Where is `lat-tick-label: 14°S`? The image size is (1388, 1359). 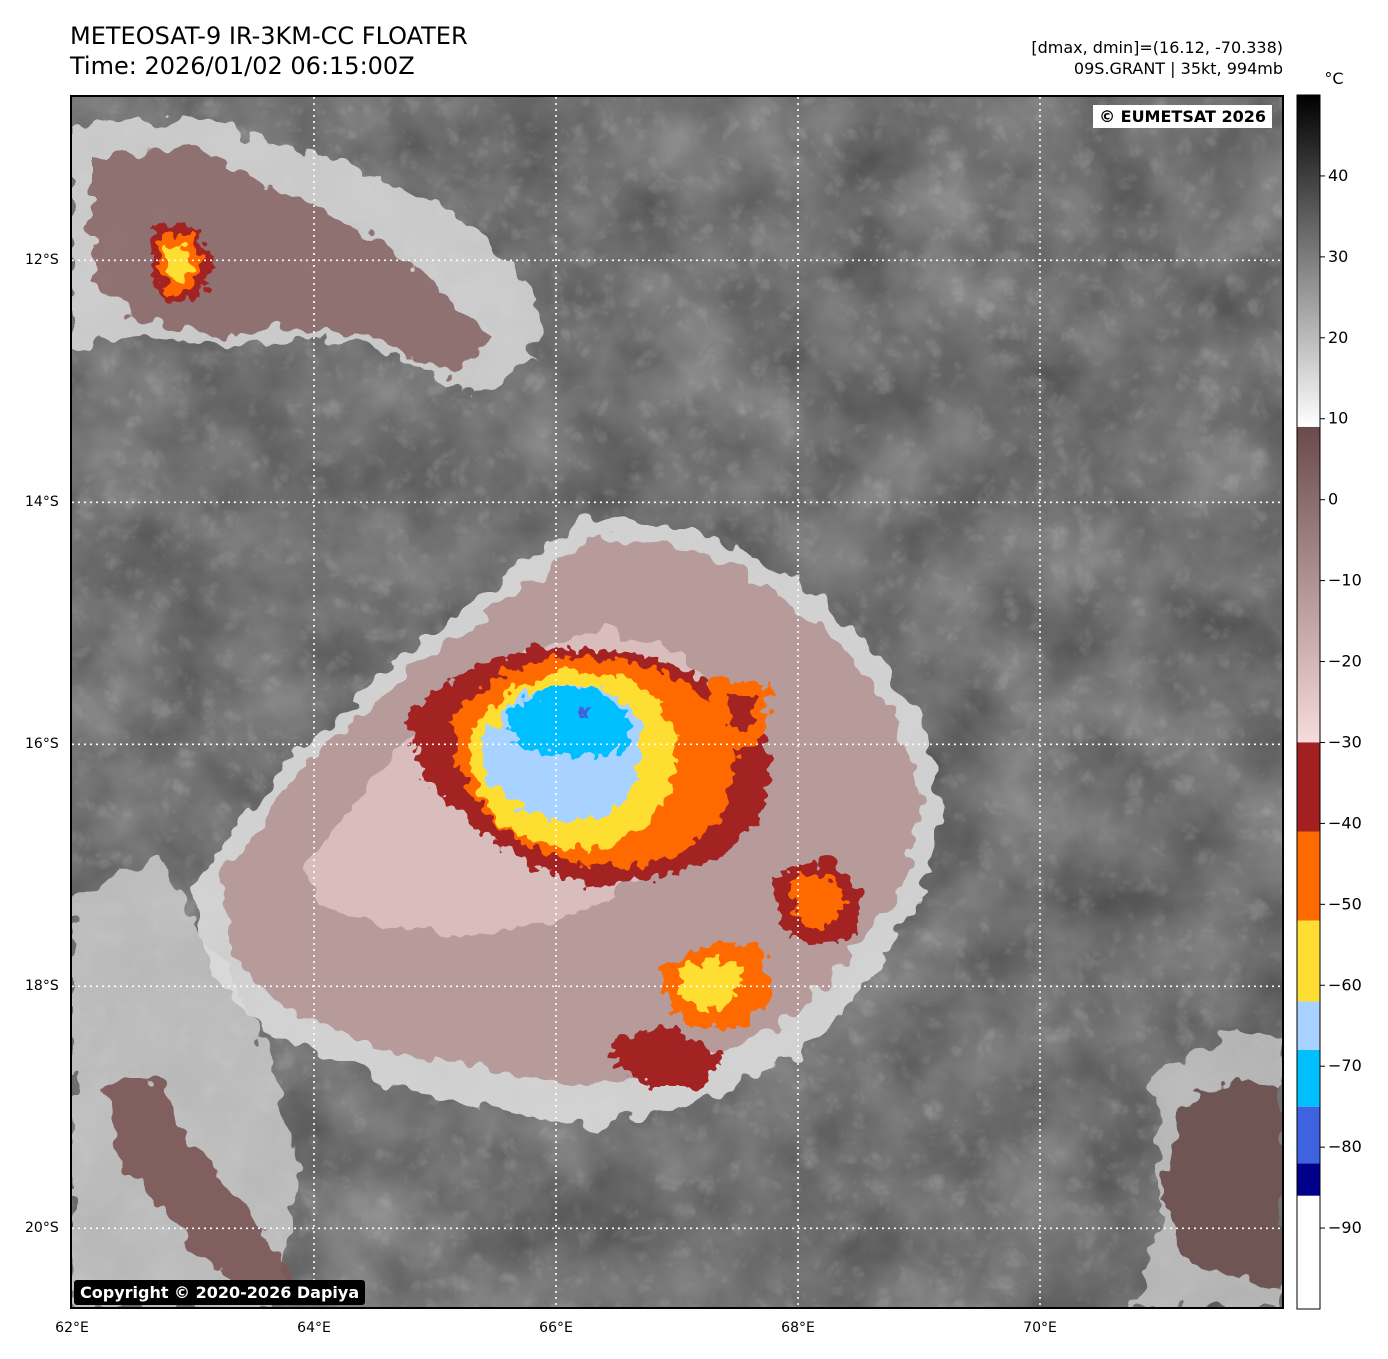 lat-tick-label: 14°S is located at coordinates (42, 502).